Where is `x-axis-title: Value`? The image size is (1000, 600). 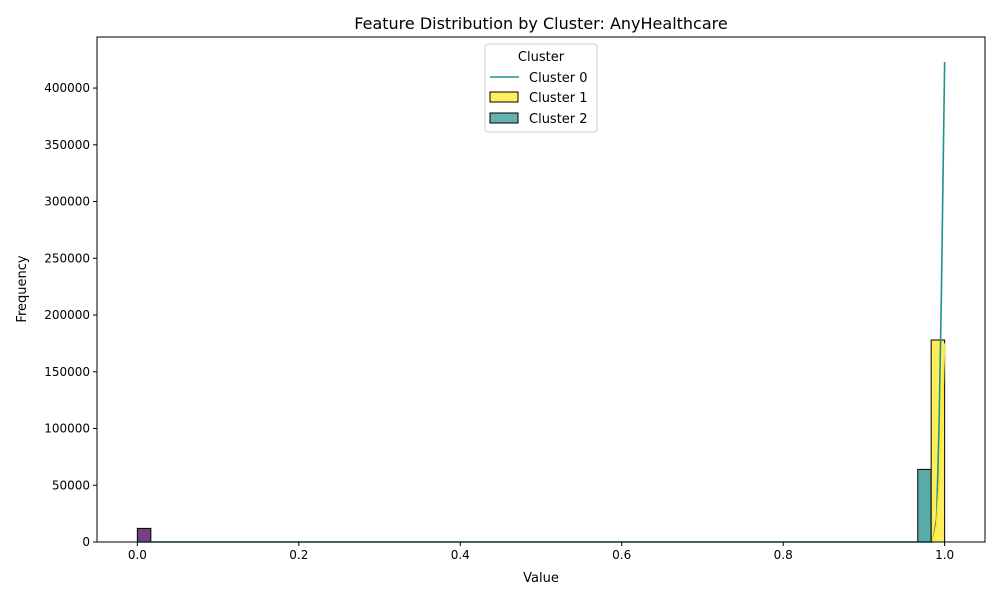
x-axis-title: Value is located at coordinates (541, 578).